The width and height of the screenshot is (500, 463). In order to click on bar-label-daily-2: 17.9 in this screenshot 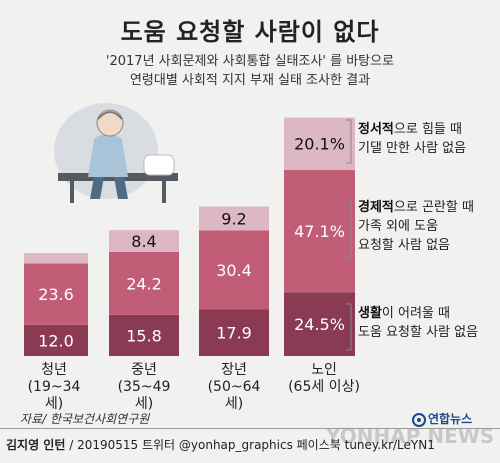, I will do `click(234, 333)`.